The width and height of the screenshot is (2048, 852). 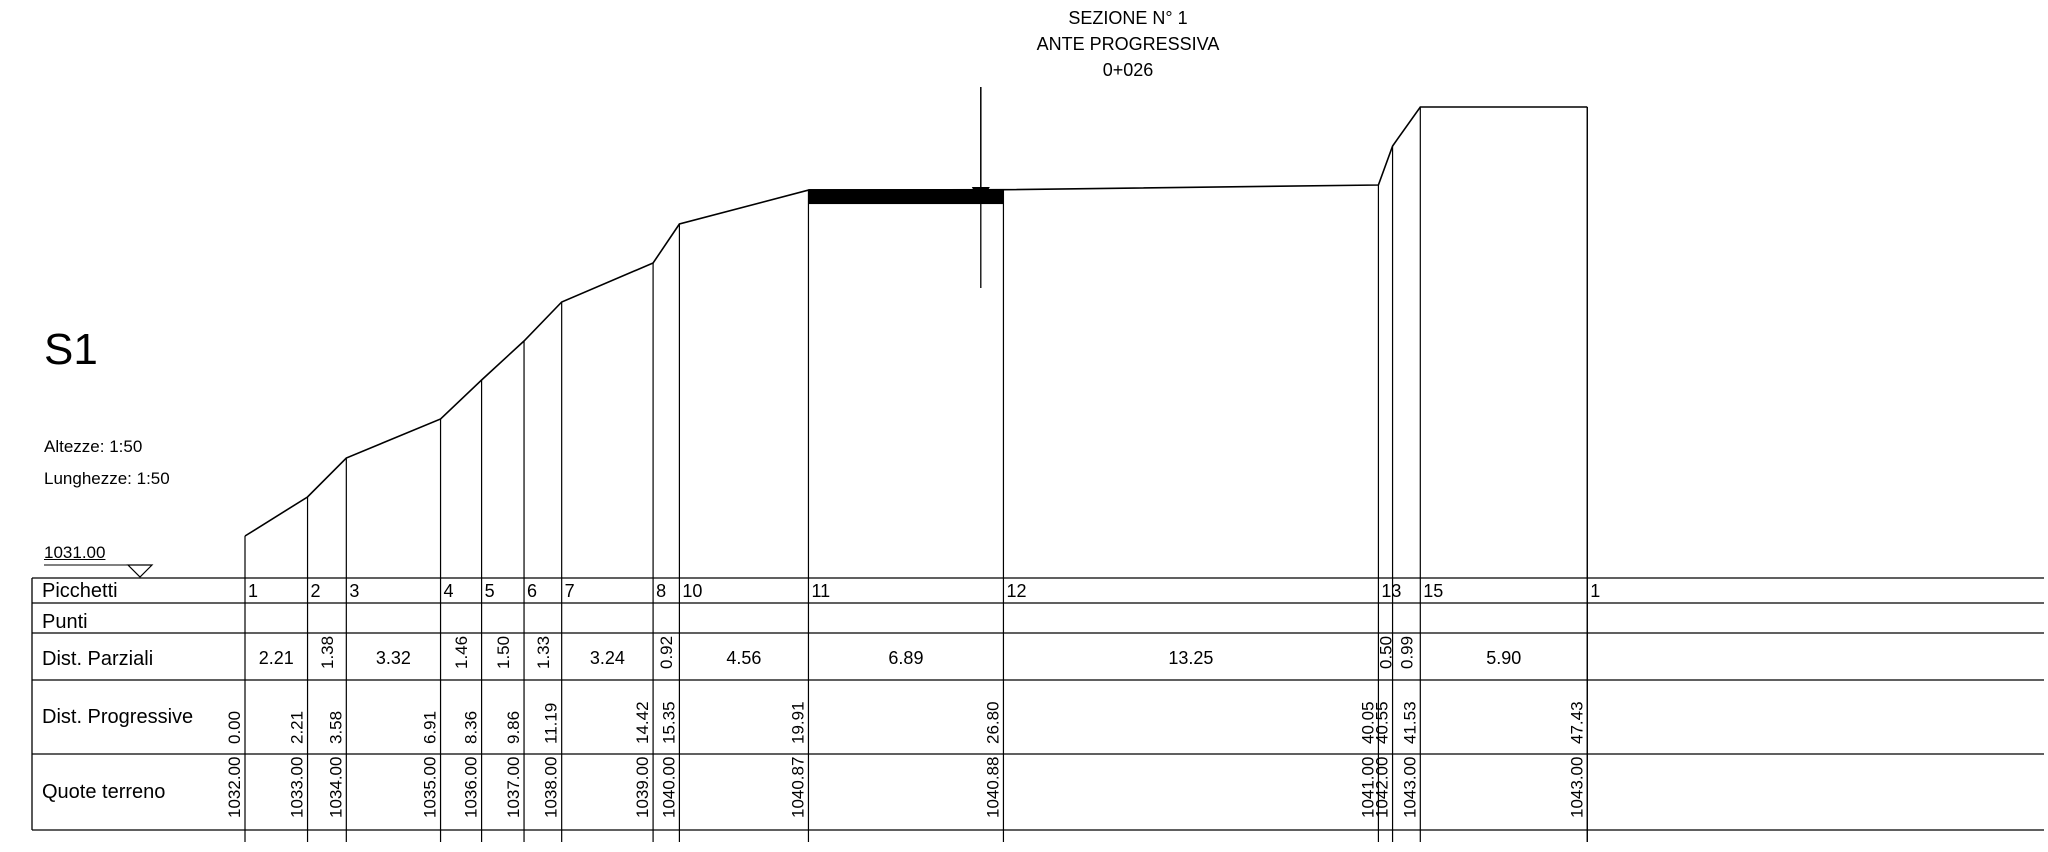 What do you see at coordinates (335, 727) in the screenshot?
I see `progressive-distance-label: 3.58` at bounding box center [335, 727].